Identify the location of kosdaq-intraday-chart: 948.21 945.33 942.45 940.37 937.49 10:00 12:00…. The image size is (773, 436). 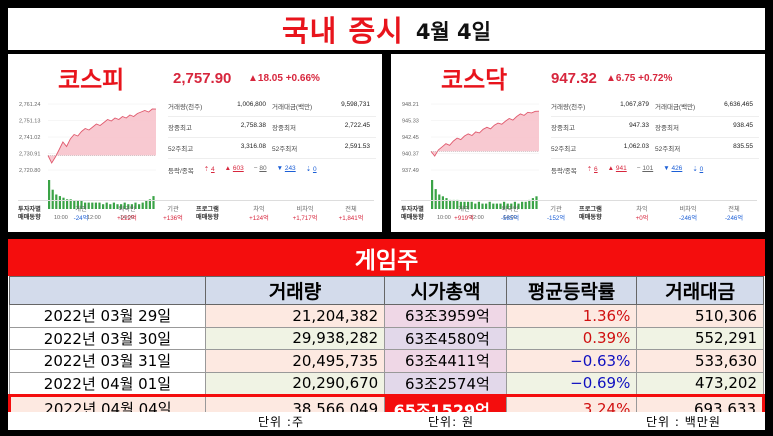
(471, 161).